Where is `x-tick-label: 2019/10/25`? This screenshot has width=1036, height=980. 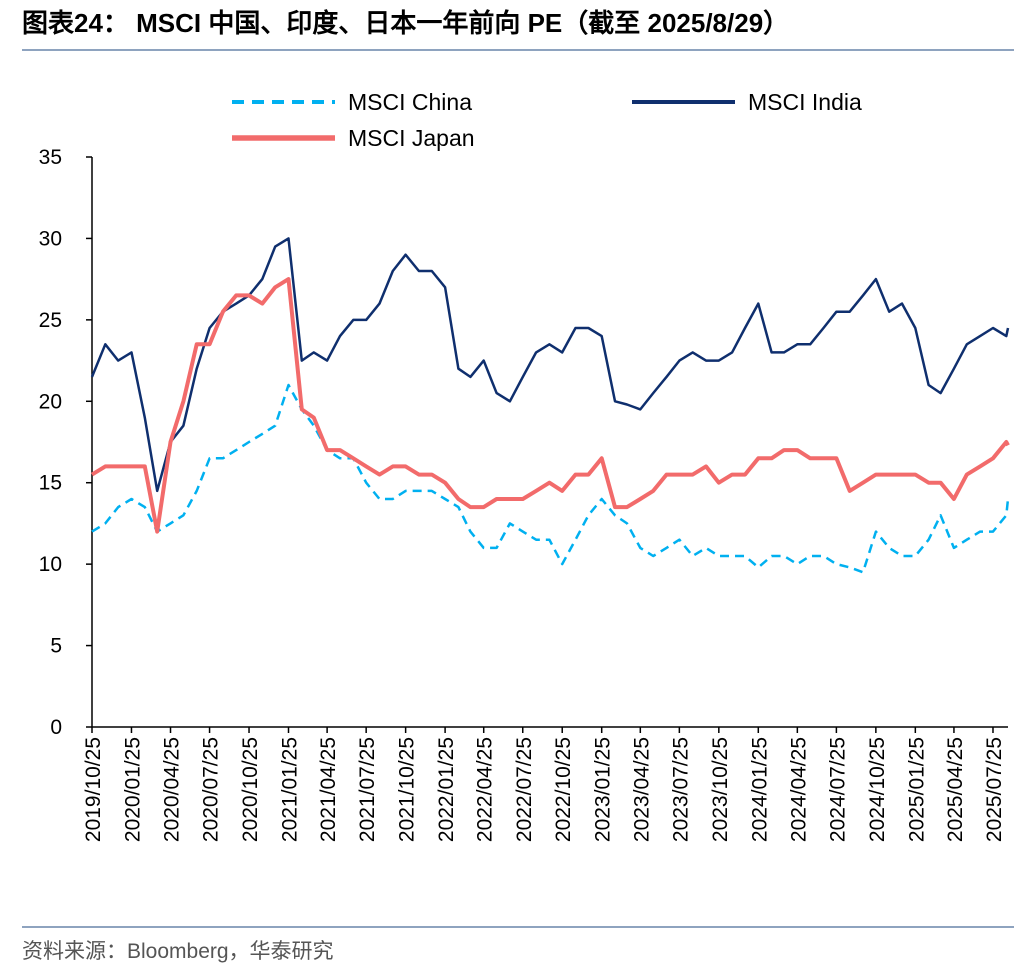 x-tick-label: 2019/10/25 is located at coordinates (93, 789).